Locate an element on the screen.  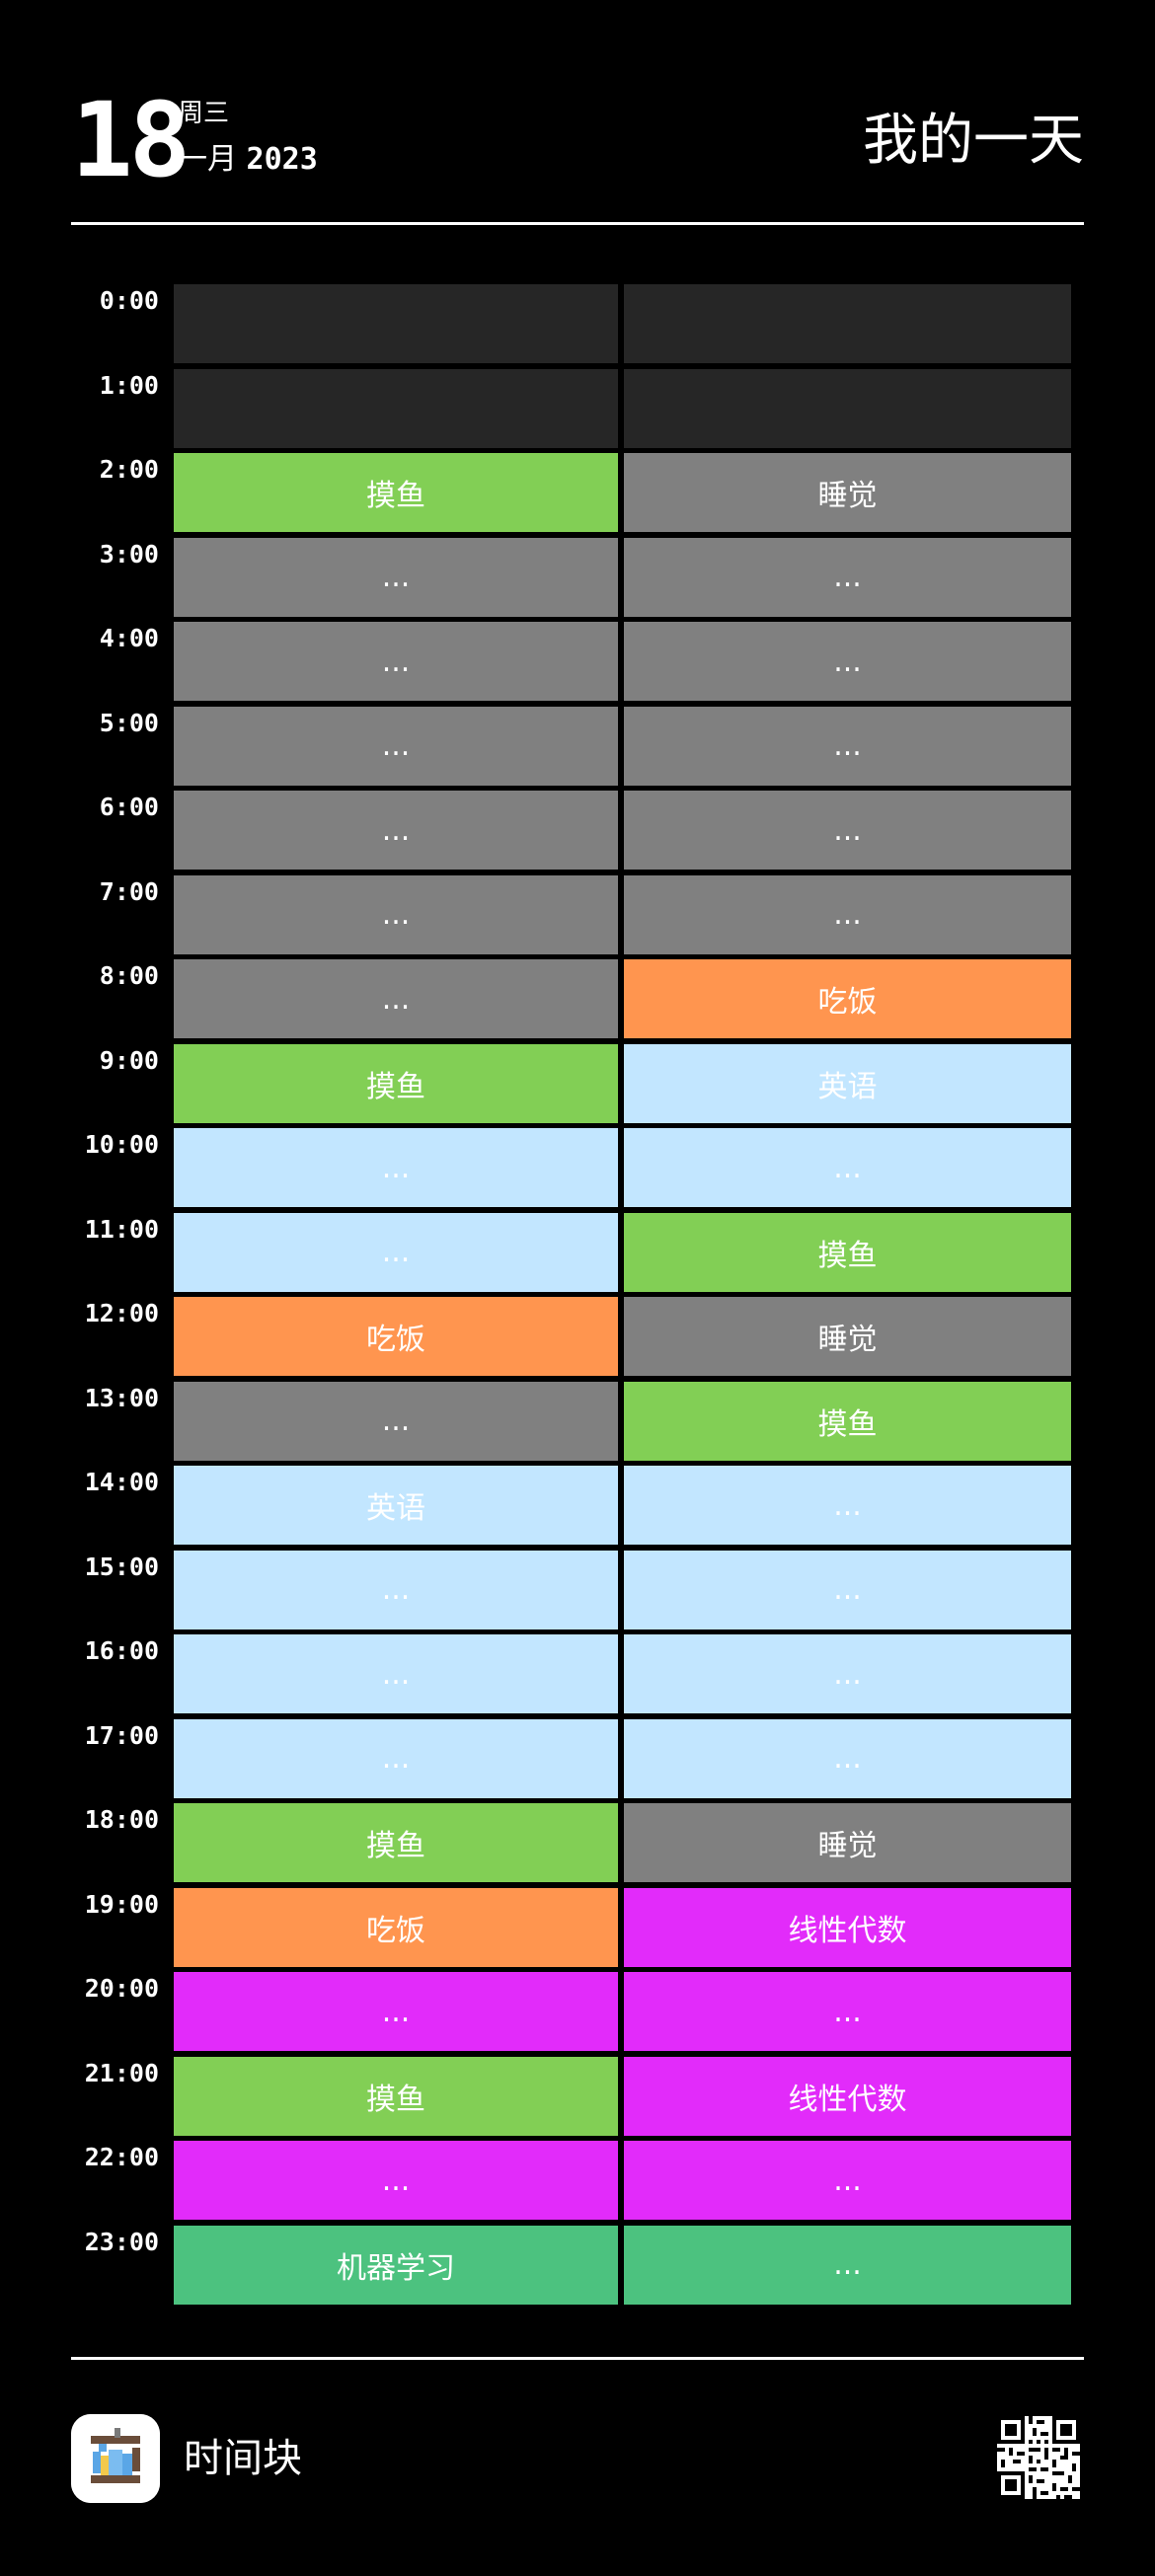
weekday: 周三 is located at coordinates (204, 113).